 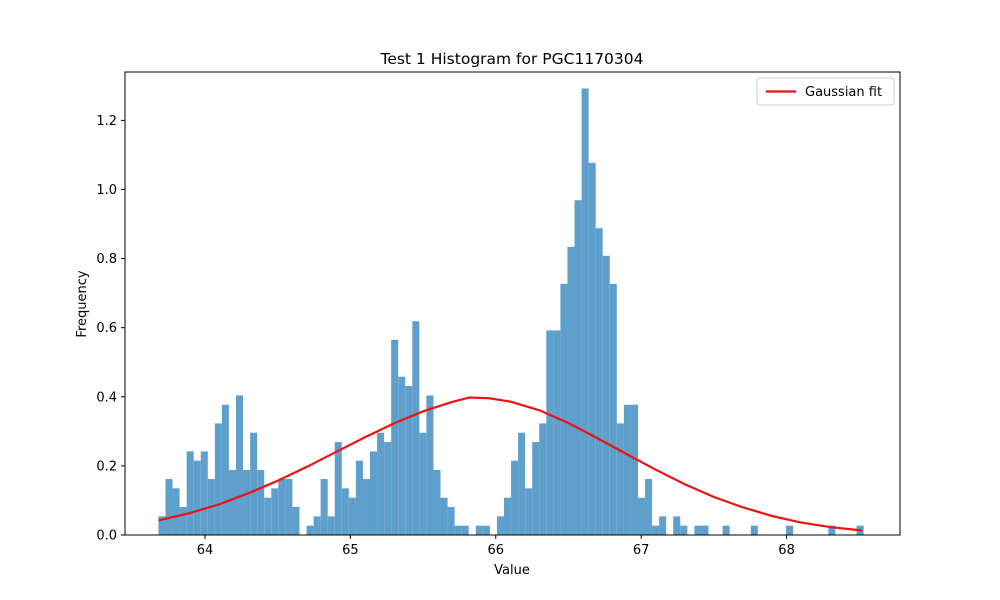 I want to click on y-axis-label: Frequency, so click(x=82, y=303).